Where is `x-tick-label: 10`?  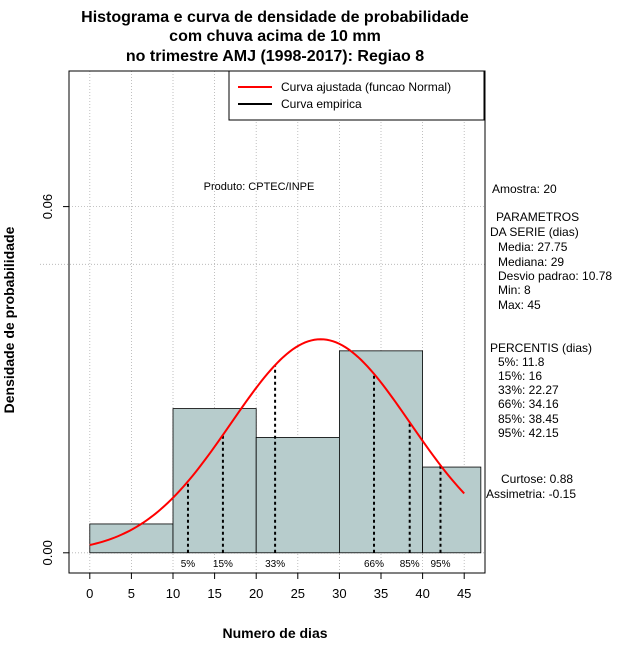
x-tick-label: 10 is located at coordinates (173, 593).